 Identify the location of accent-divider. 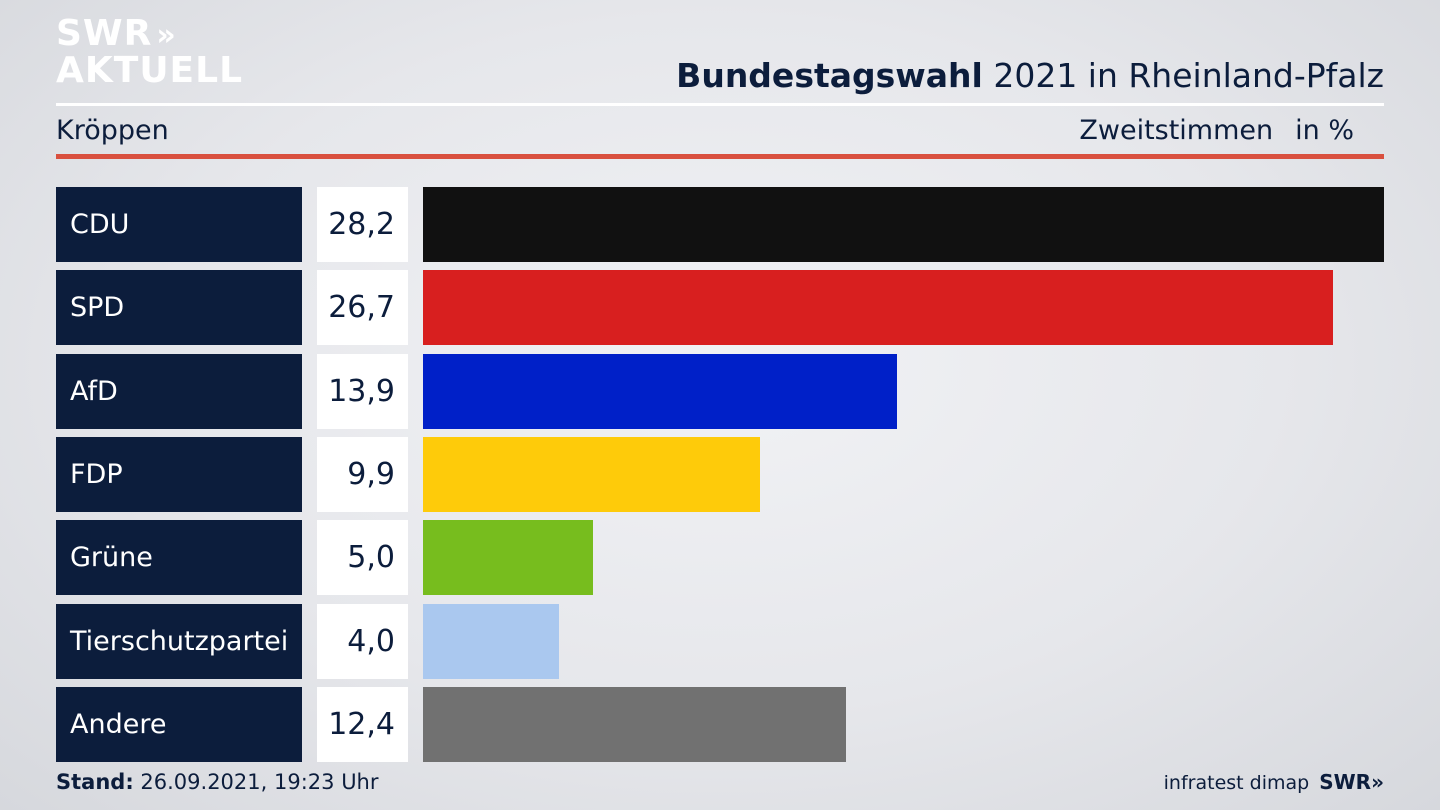
(720, 156).